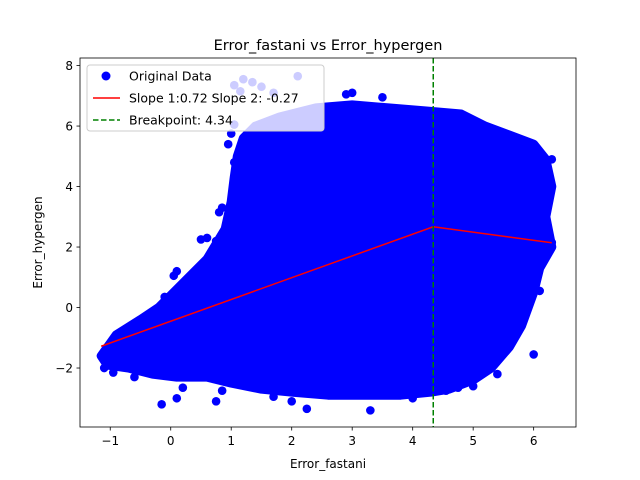 Image resolution: width=640 pixels, height=480 pixels. Describe the element at coordinates (214, 98) in the screenshot. I see `legend-label: Slope 1:0.72 Slope 2: -0.27` at that location.